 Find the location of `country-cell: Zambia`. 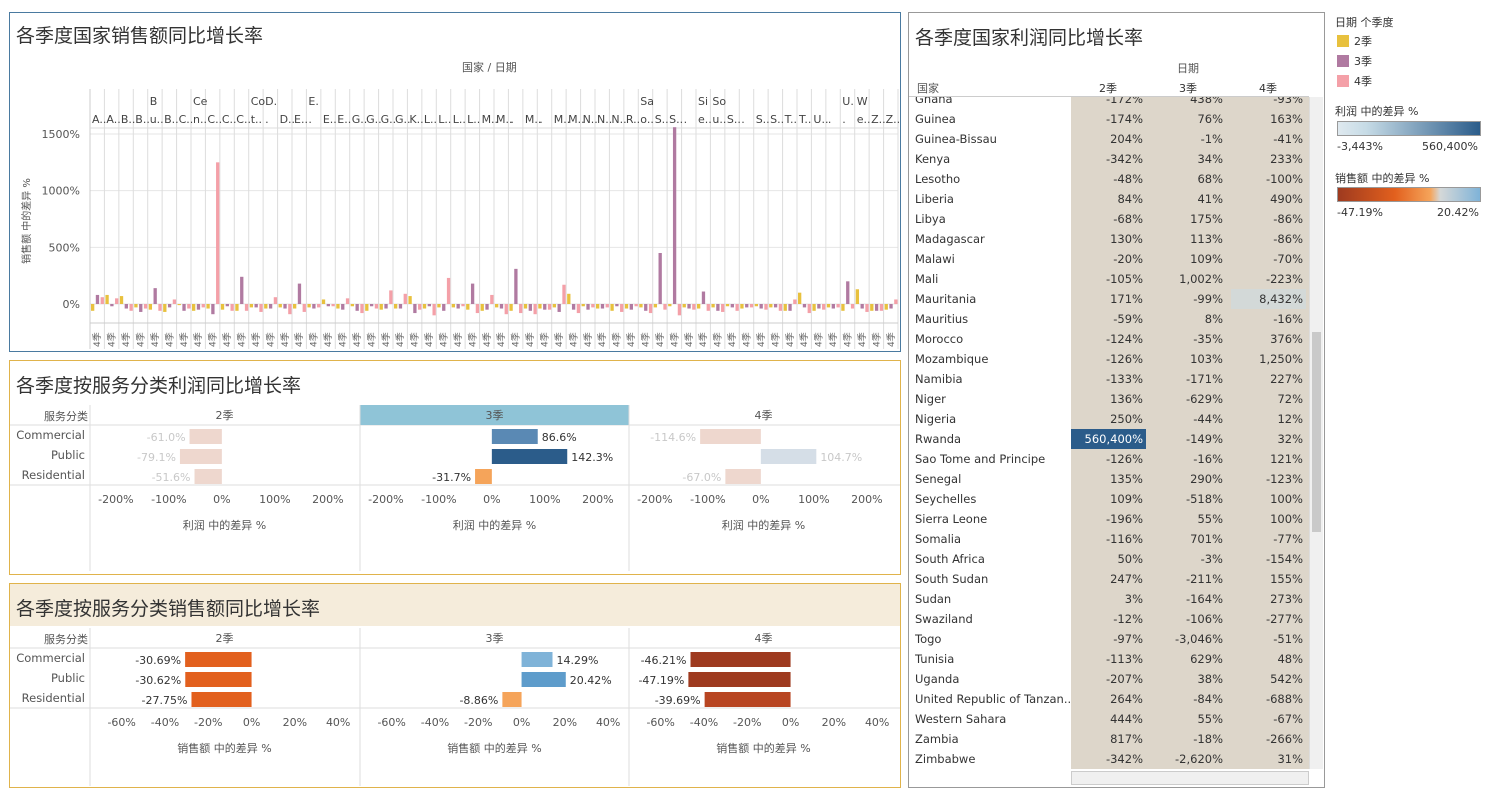

country-cell: Zambia is located at coordinates (937, 739).